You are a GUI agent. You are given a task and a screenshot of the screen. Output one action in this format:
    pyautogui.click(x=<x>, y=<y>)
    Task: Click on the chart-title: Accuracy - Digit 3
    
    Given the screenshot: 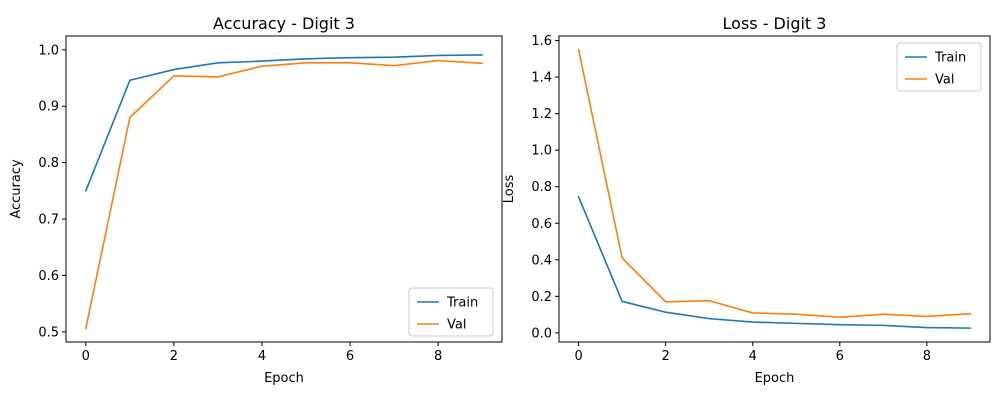 What is the action you would take?
    pyautogui.click(x=284, y=23)
    